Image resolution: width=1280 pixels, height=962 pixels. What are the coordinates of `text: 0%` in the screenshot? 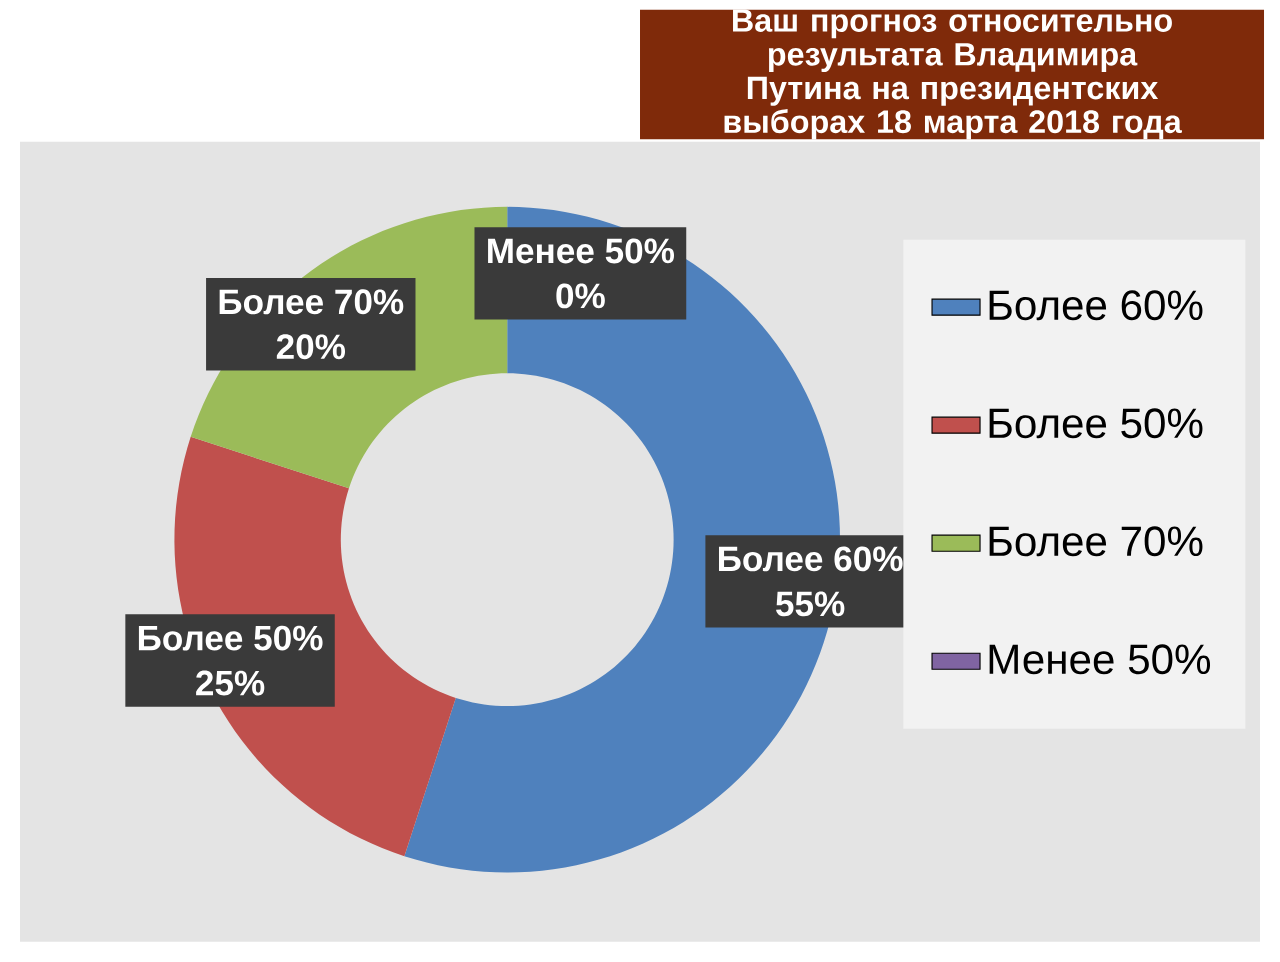 It's located at (580, 296).